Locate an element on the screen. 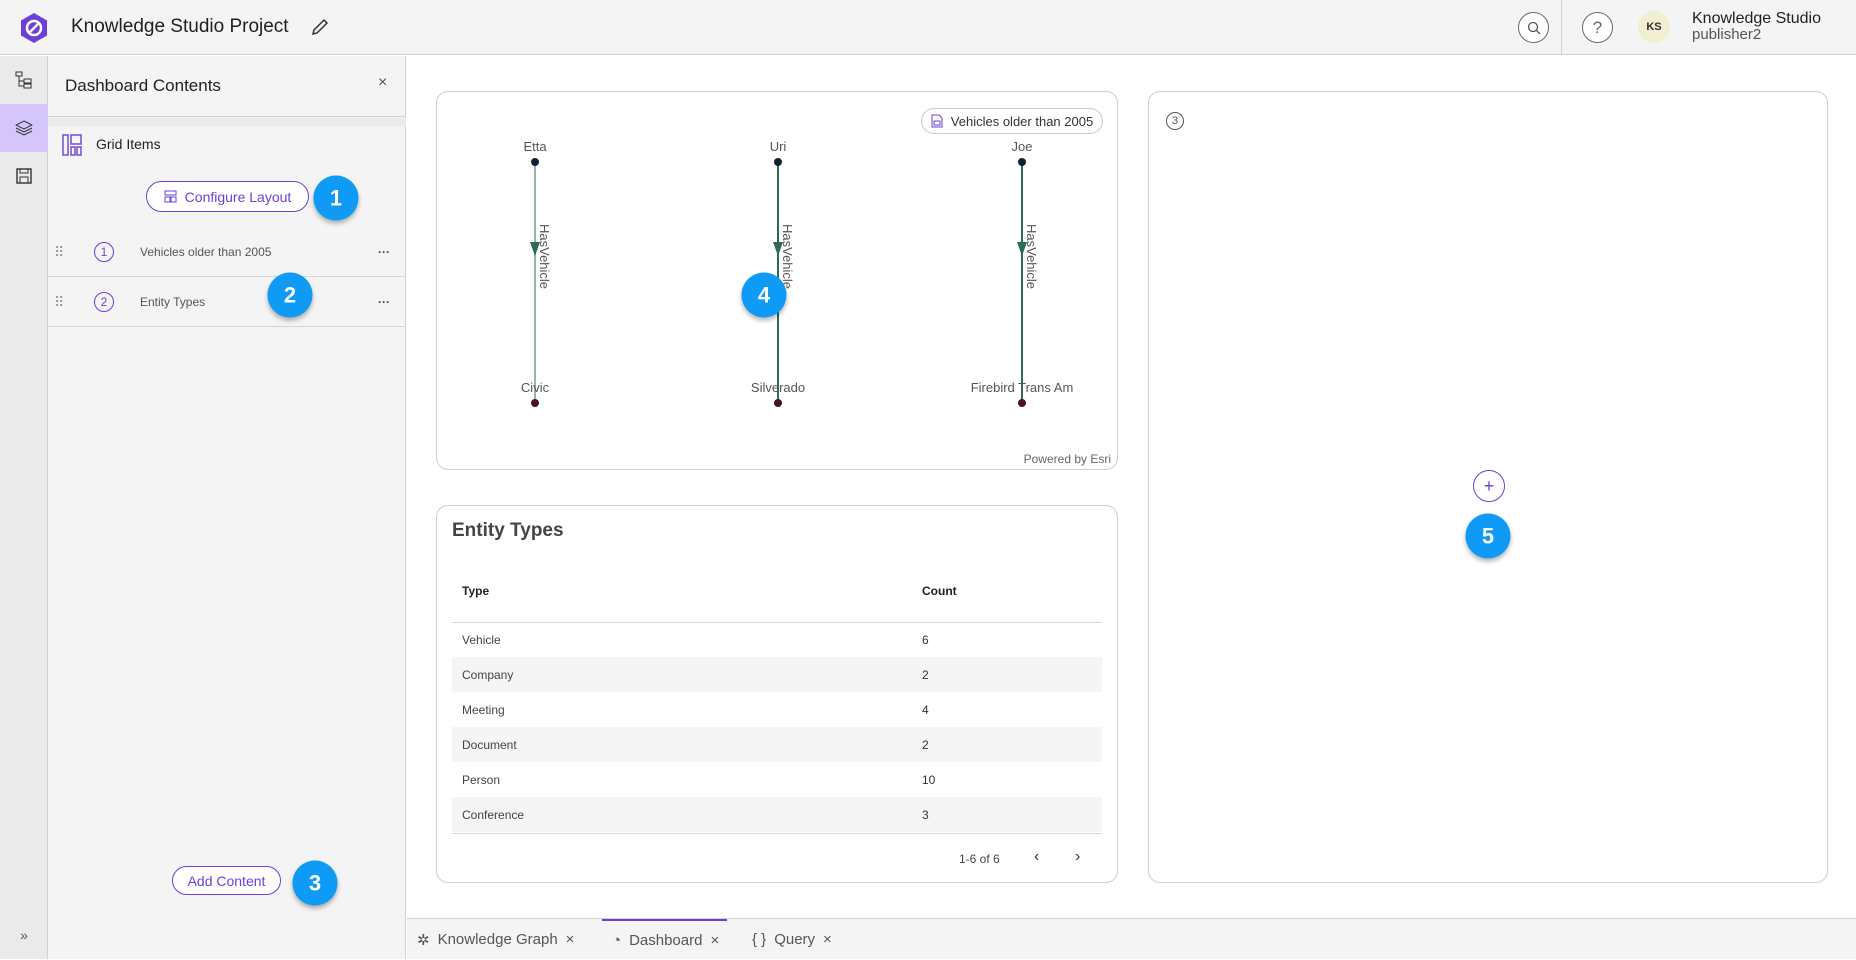 The width and height of the screenshot is (1856, 960). project-title: Knowledge Studio Project is located at coordinates (180, 26).